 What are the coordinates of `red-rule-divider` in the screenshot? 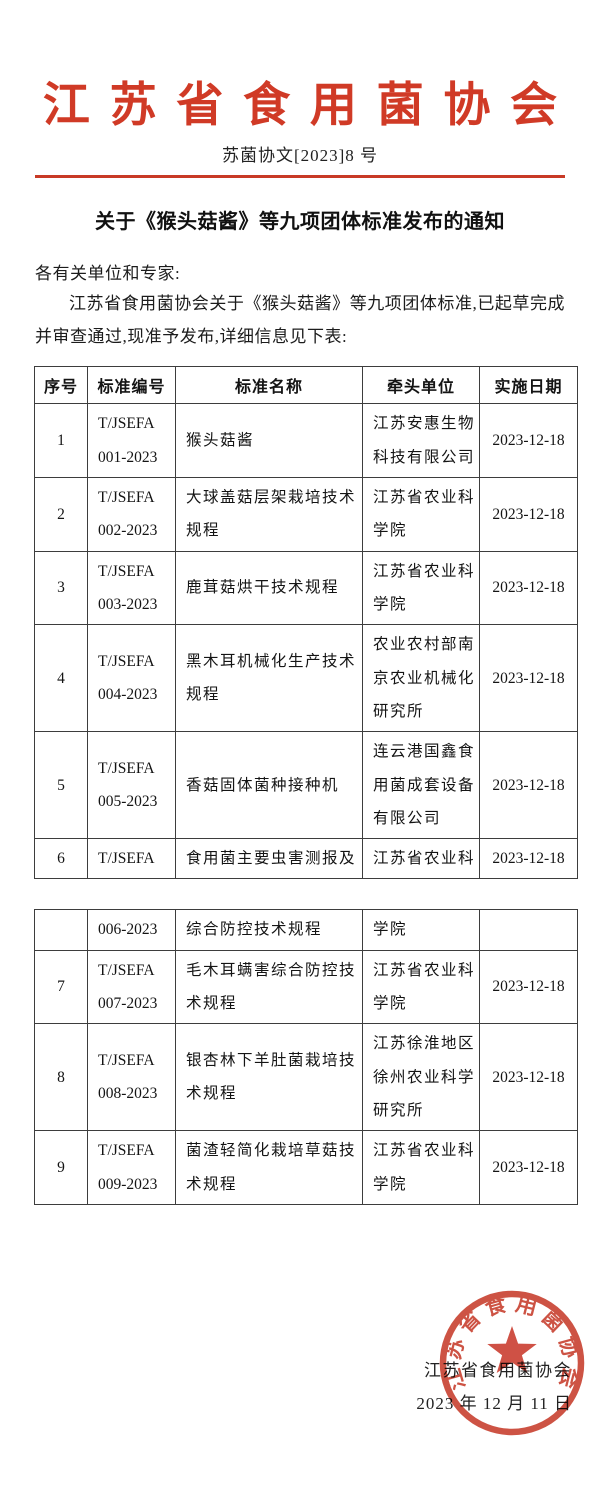 It's located at (300, 177).